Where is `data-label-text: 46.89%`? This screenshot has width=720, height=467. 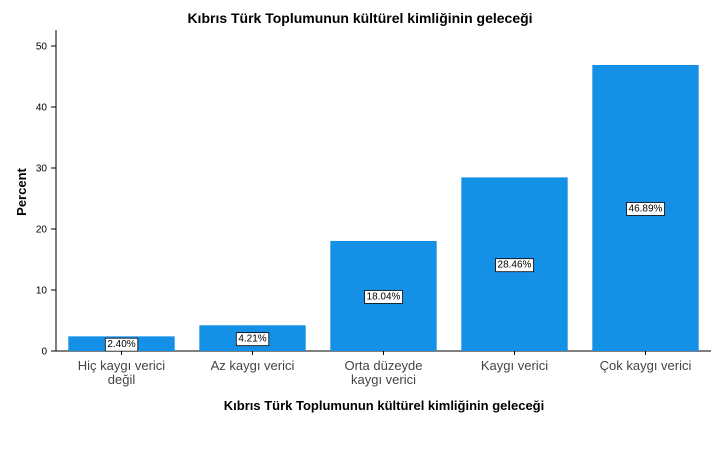
data-label-text: 46.89% is located at coordinates (646, 208).